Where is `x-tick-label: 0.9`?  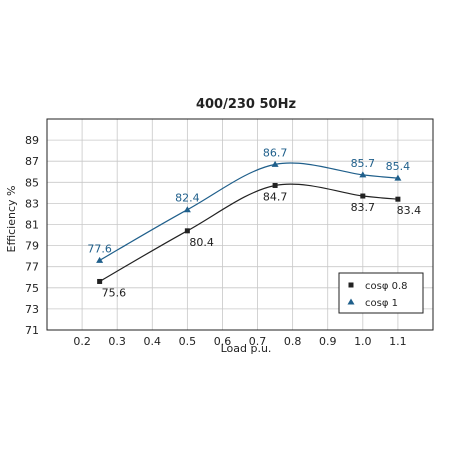 x-tick-label: 0.9 is located at coordinates (328, 341).